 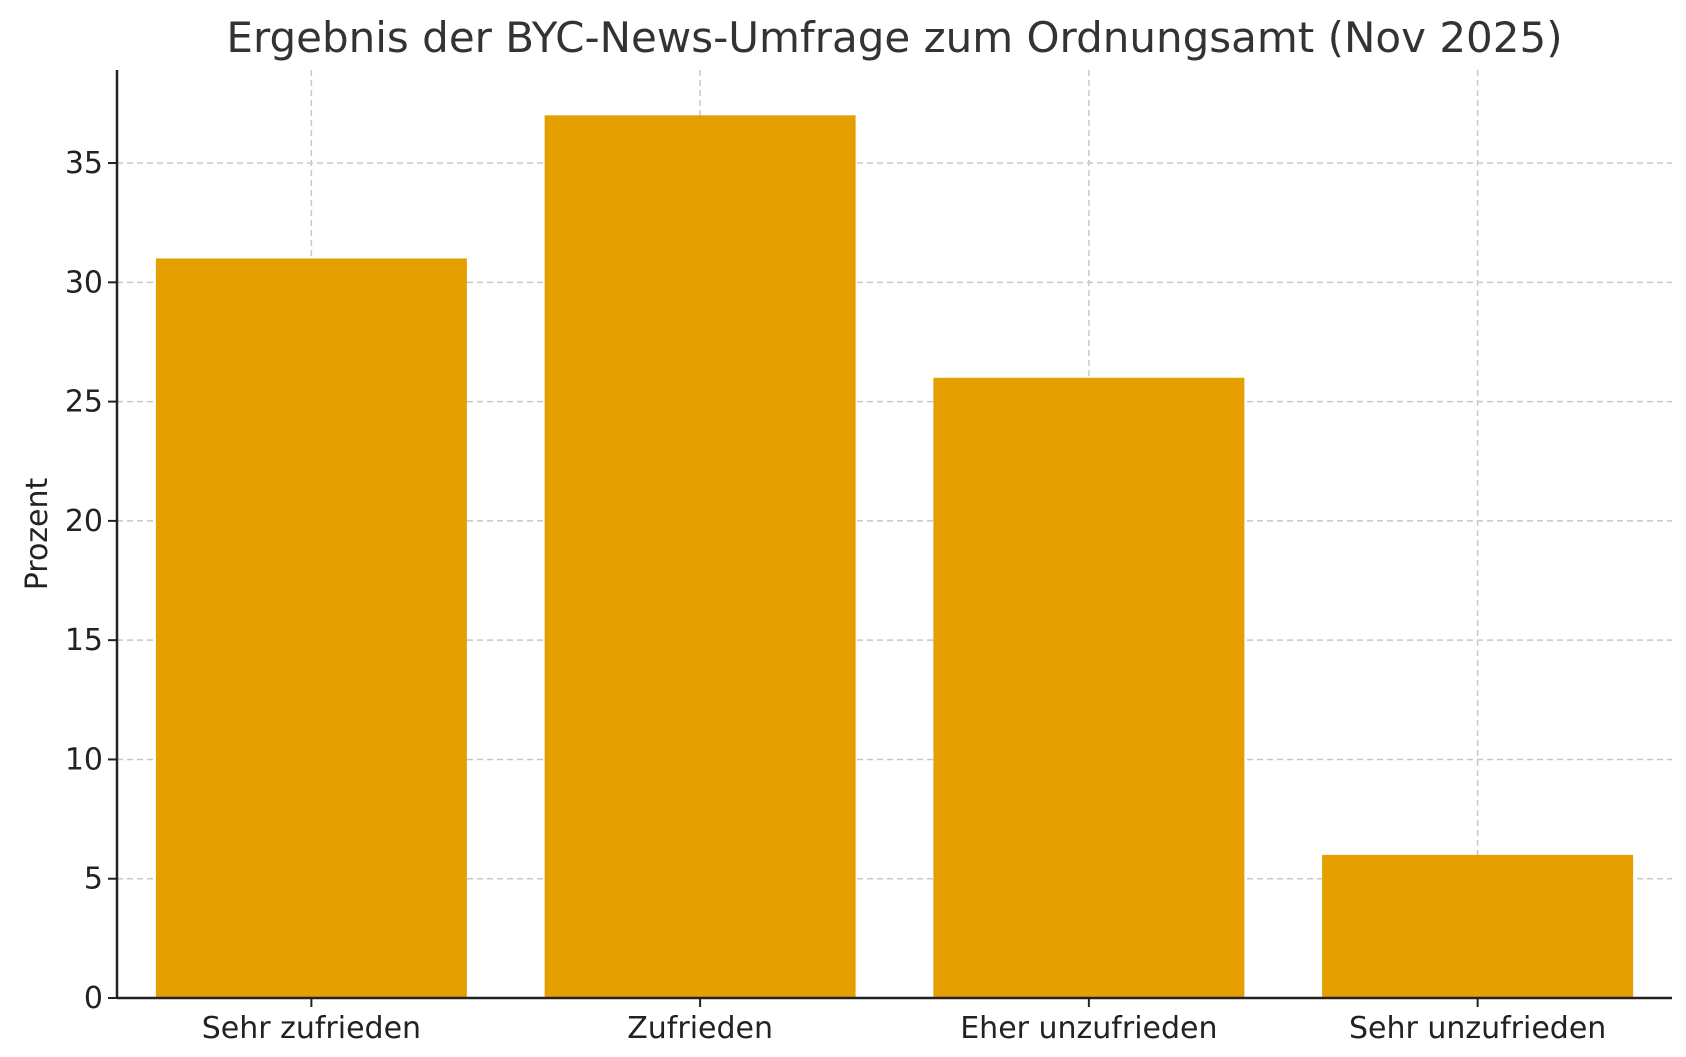 I want to click on y-tick-label: 35, so click(x=84, y=163).